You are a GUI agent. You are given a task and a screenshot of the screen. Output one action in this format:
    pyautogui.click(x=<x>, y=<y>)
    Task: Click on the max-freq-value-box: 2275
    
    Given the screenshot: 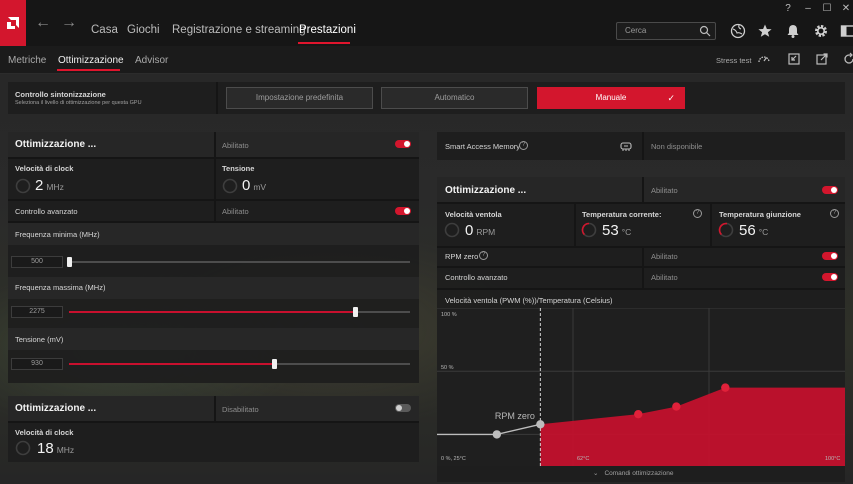 What is the action you would take?
    pyautogui.click(x=37, y=312)
    